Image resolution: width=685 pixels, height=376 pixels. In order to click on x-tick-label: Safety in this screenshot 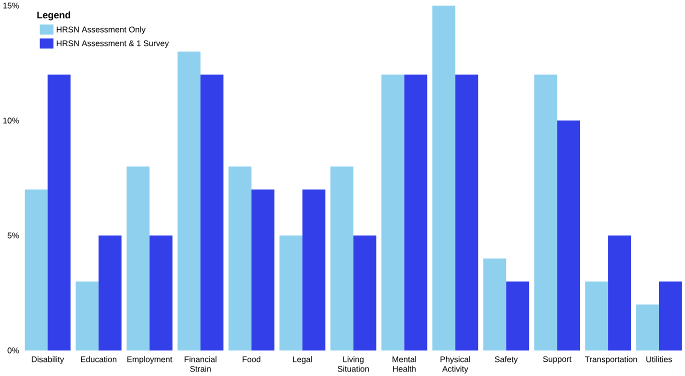, I will do `click(506, 360)`.